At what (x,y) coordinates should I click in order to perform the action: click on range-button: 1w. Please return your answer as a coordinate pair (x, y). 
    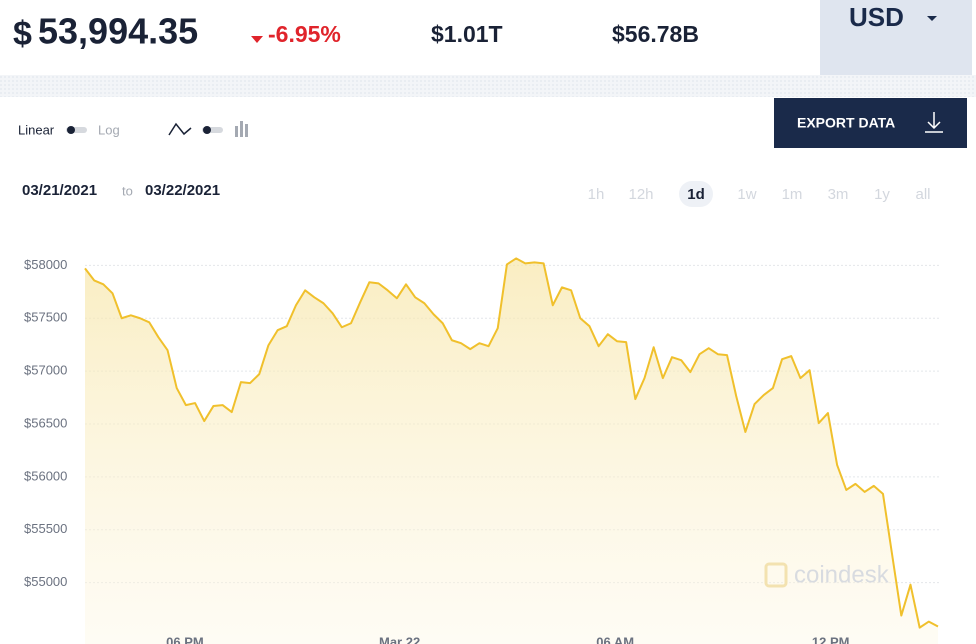
    Looking at the image, I should click on (746, 194).